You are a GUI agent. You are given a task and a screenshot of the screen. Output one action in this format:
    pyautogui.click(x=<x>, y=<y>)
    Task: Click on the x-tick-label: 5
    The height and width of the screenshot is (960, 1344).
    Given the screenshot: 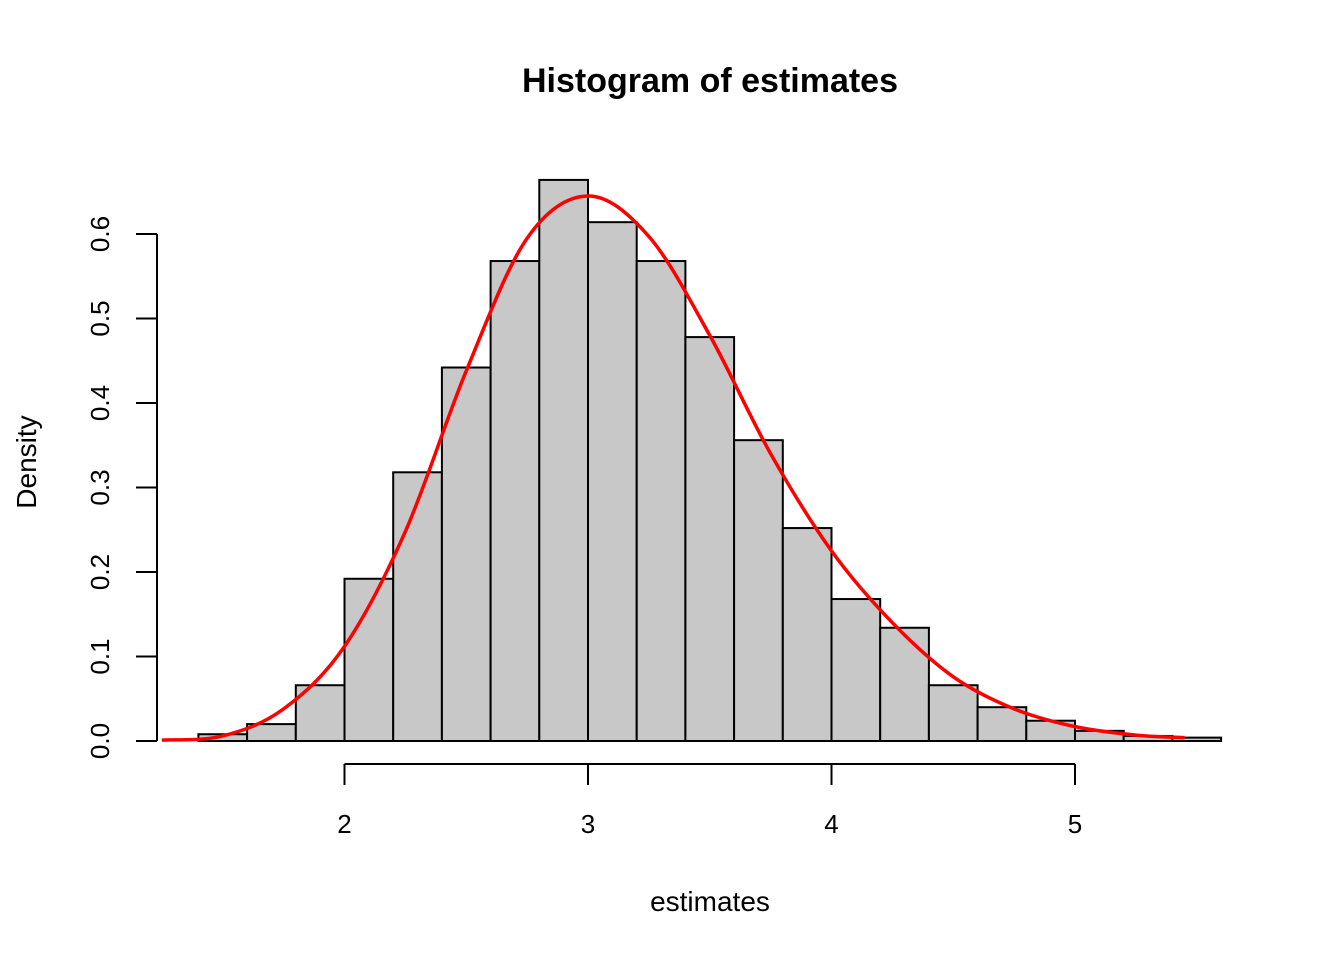 What is the action you would take?
    pyautogui.click(x=1075, y=824)
    